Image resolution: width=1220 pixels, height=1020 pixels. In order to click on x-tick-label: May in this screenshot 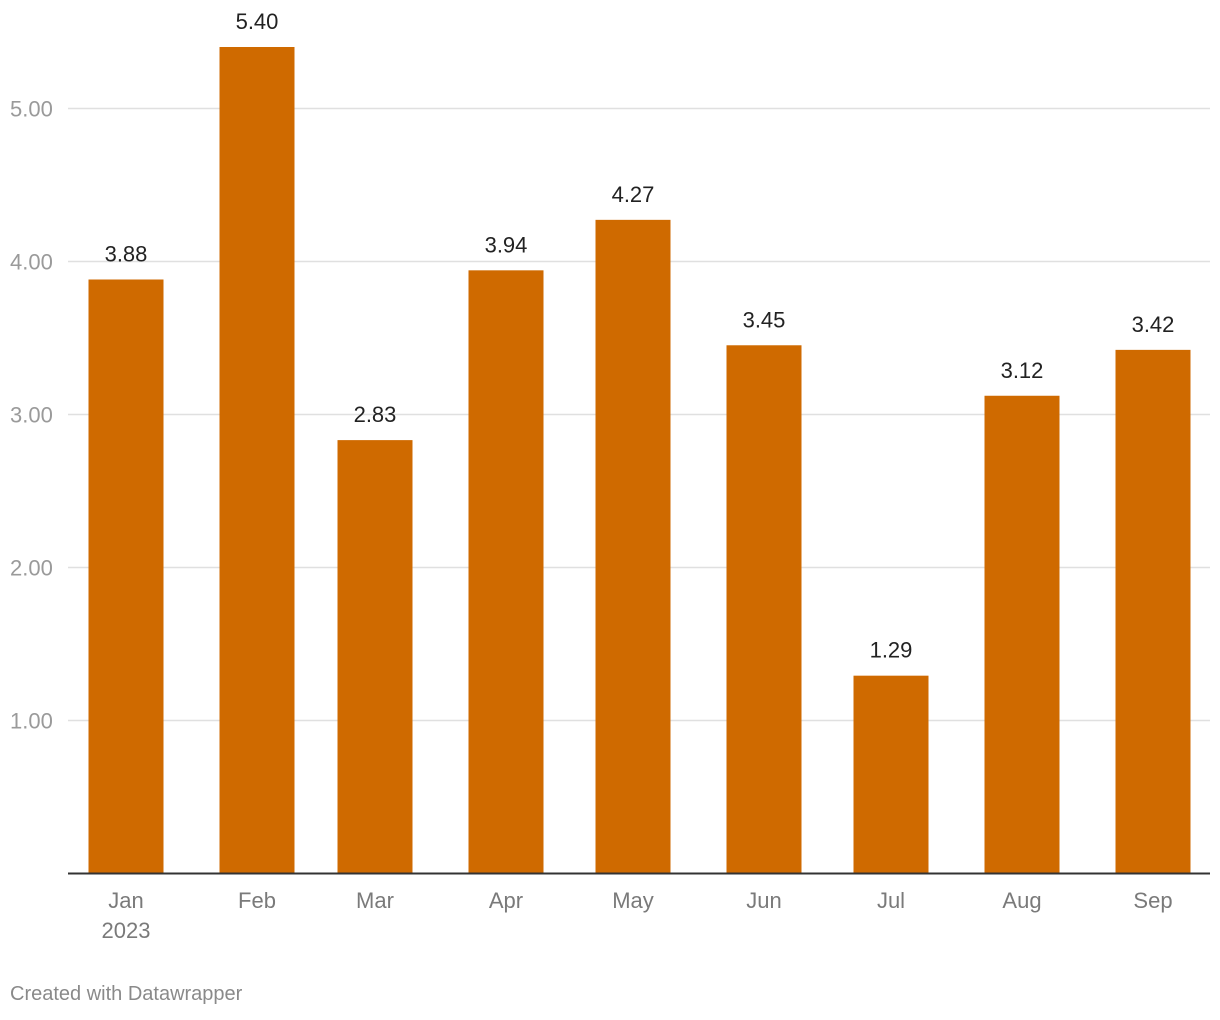, I will do `click(633, 900)`.